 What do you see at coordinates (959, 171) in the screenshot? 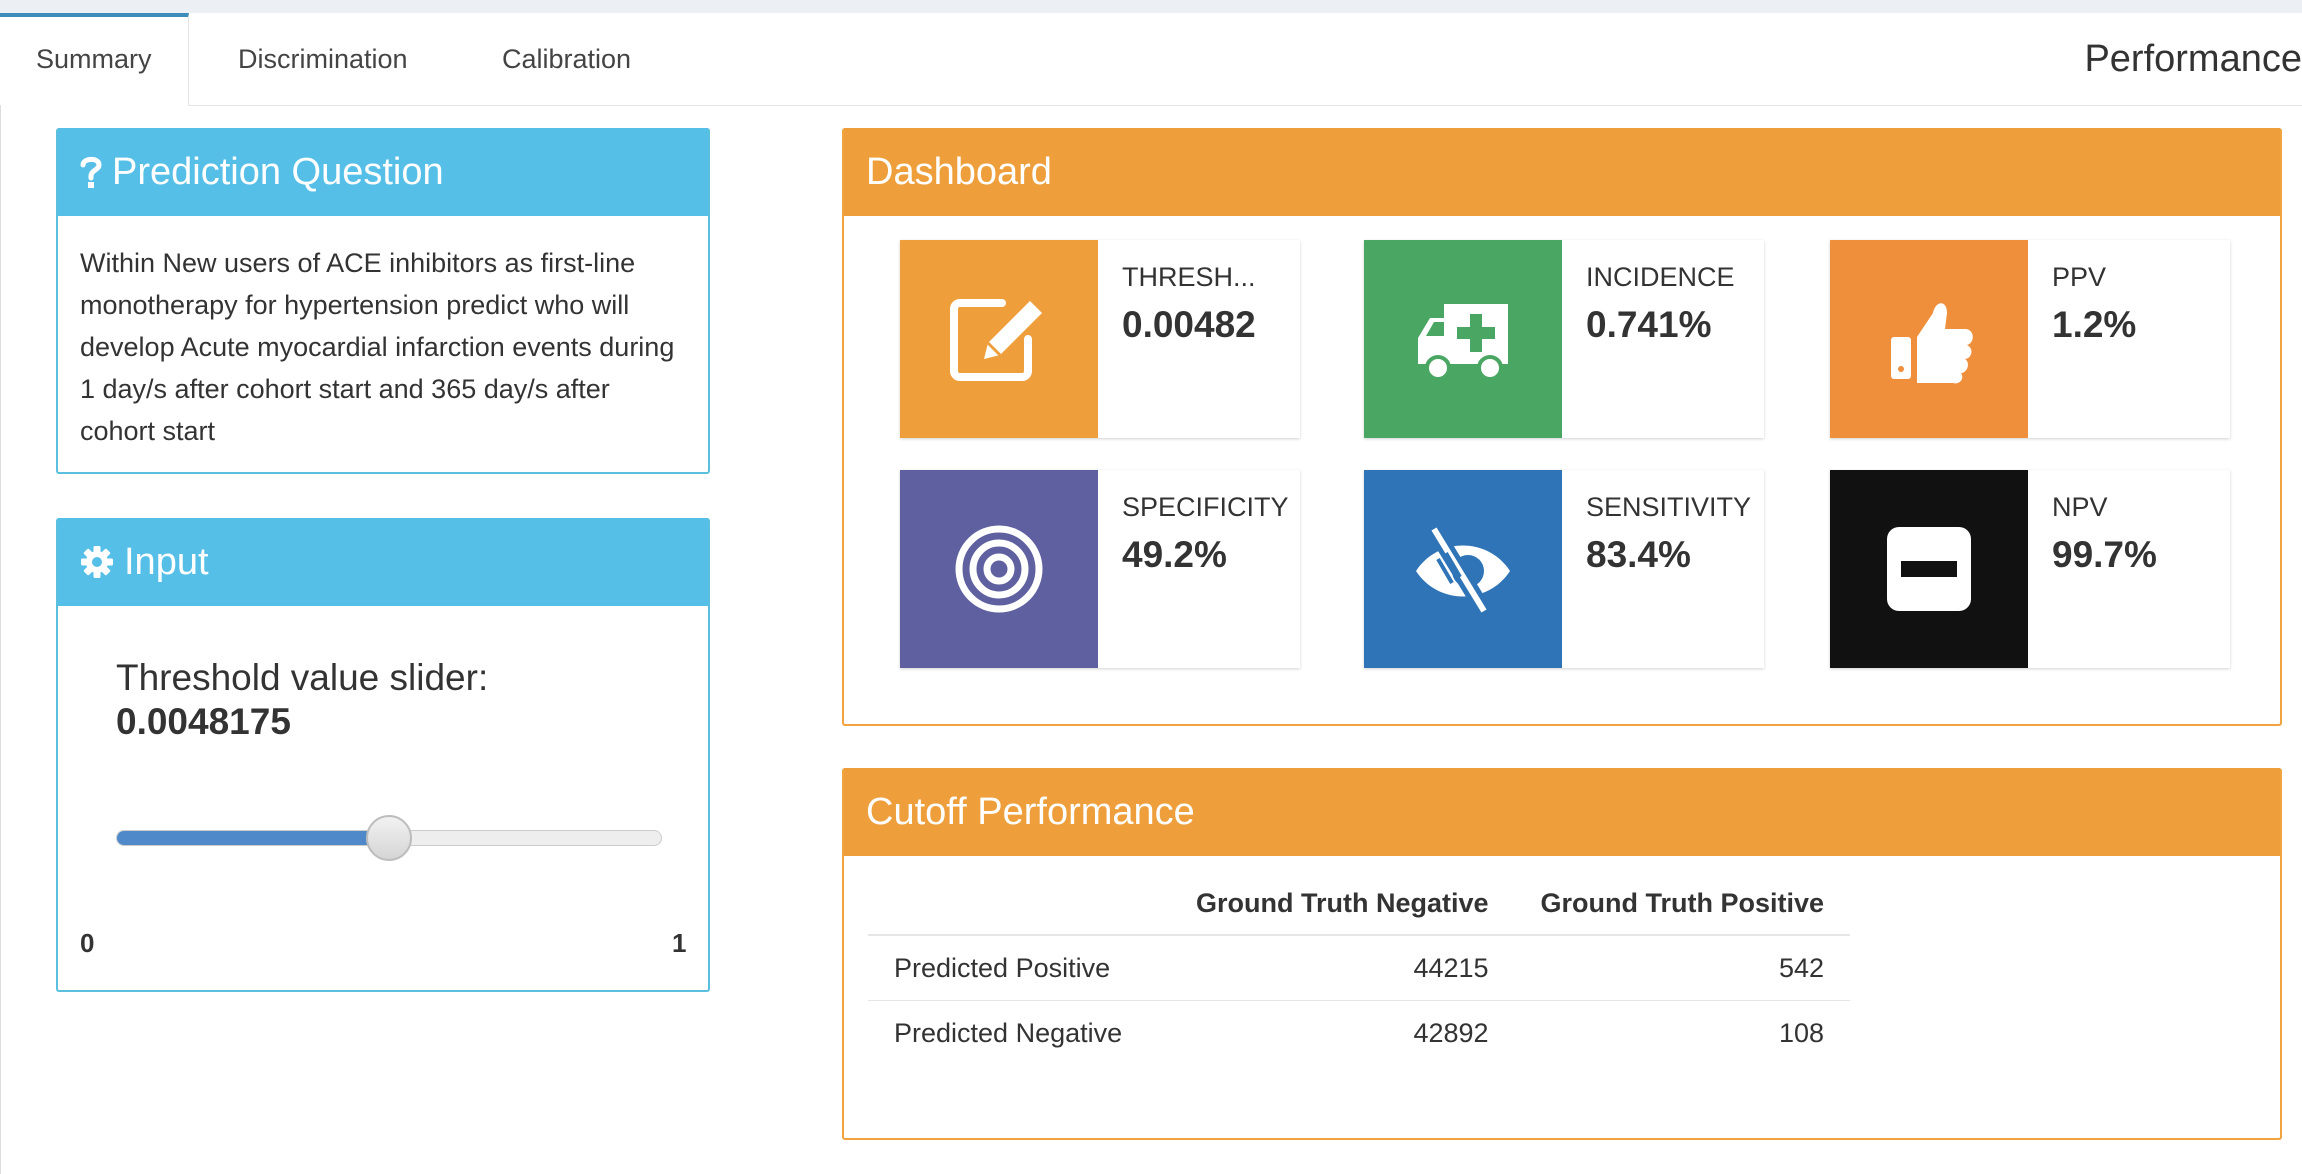
I see `dashboard-title: Dashboard` at bounding box center [959, 171].